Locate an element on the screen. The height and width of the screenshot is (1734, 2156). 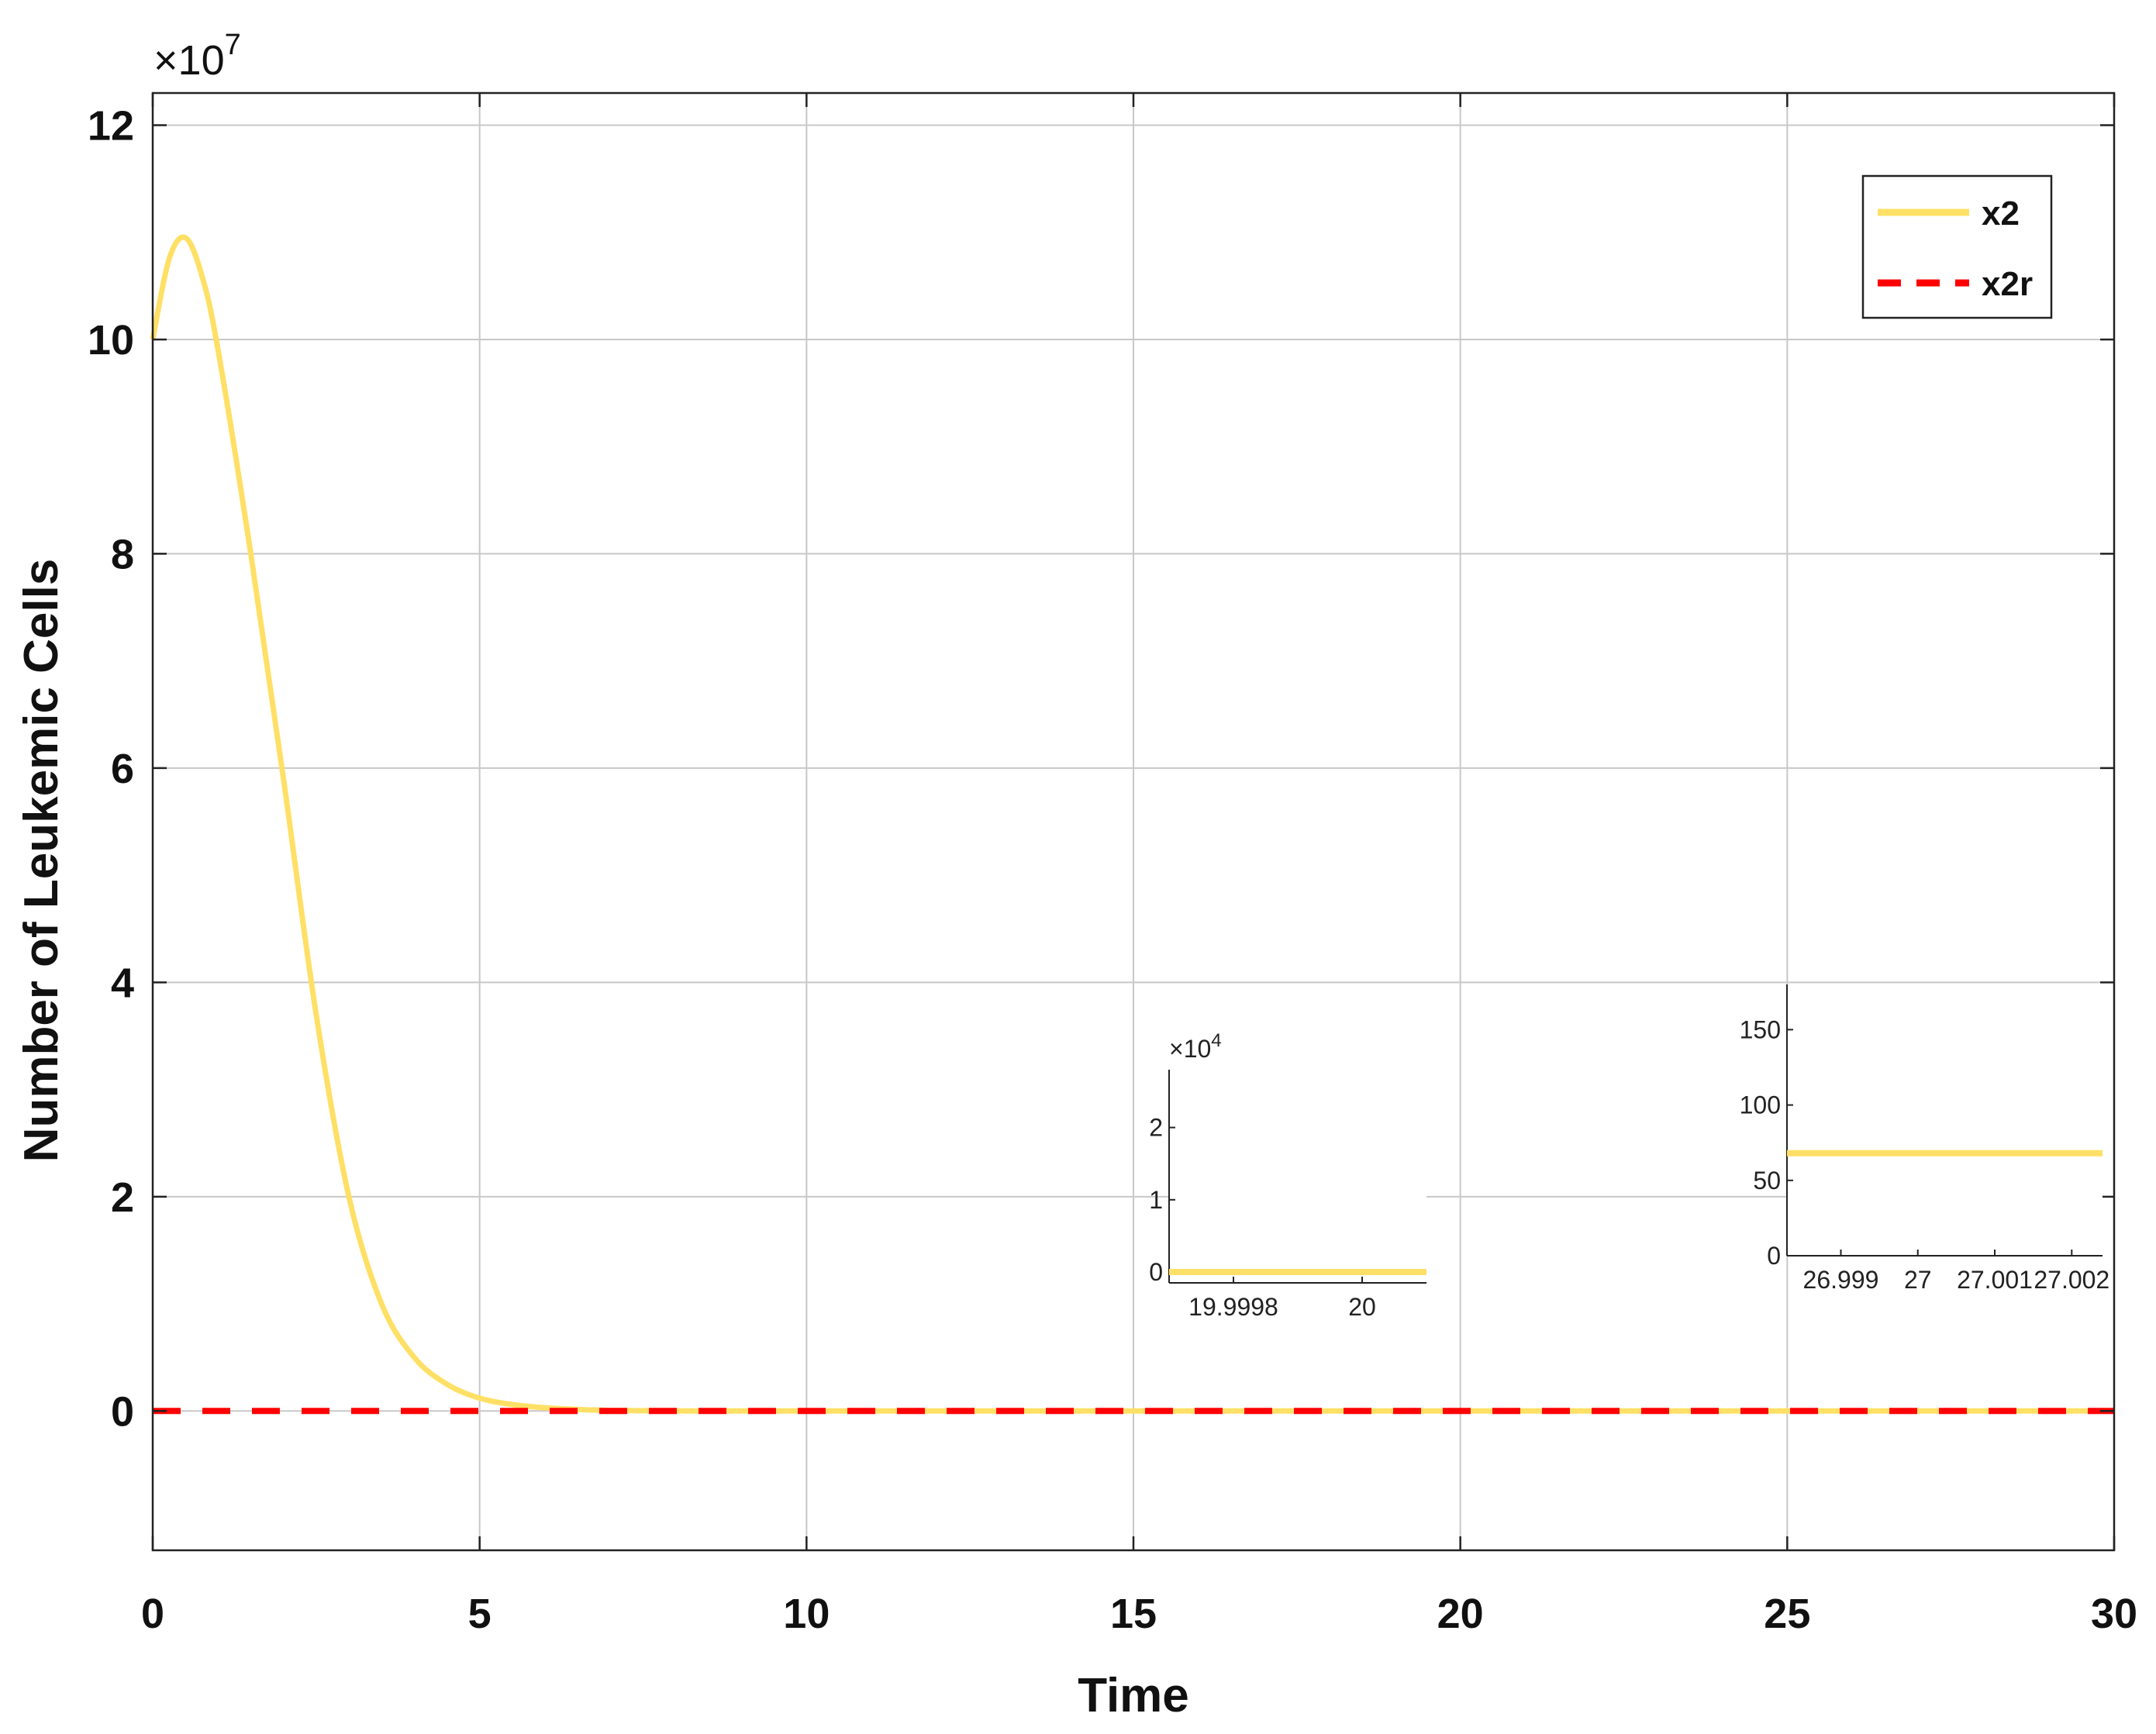
y-tick-label: 6 is located at coordinates (122, 769).